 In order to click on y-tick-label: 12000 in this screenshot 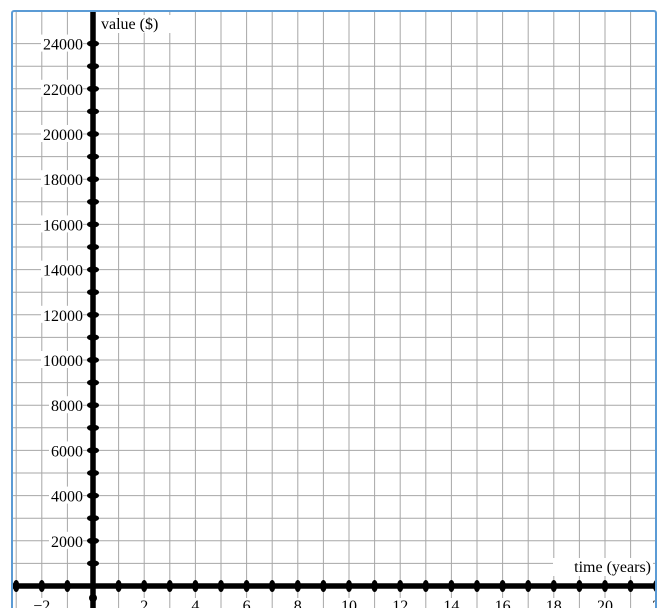, I will do `click(63, 316)`.